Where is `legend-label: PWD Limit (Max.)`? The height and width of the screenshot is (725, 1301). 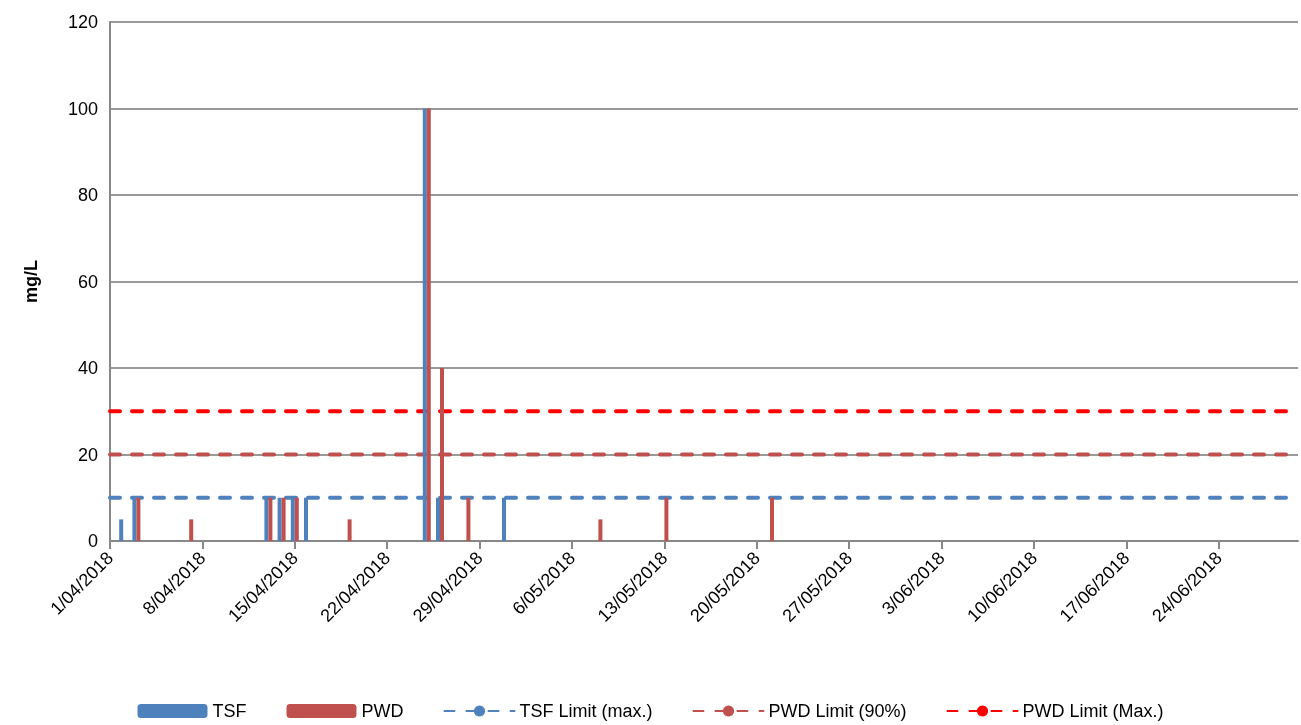 legend-label: PWD Limit (Max.) is located at coordinates (1093, 711).